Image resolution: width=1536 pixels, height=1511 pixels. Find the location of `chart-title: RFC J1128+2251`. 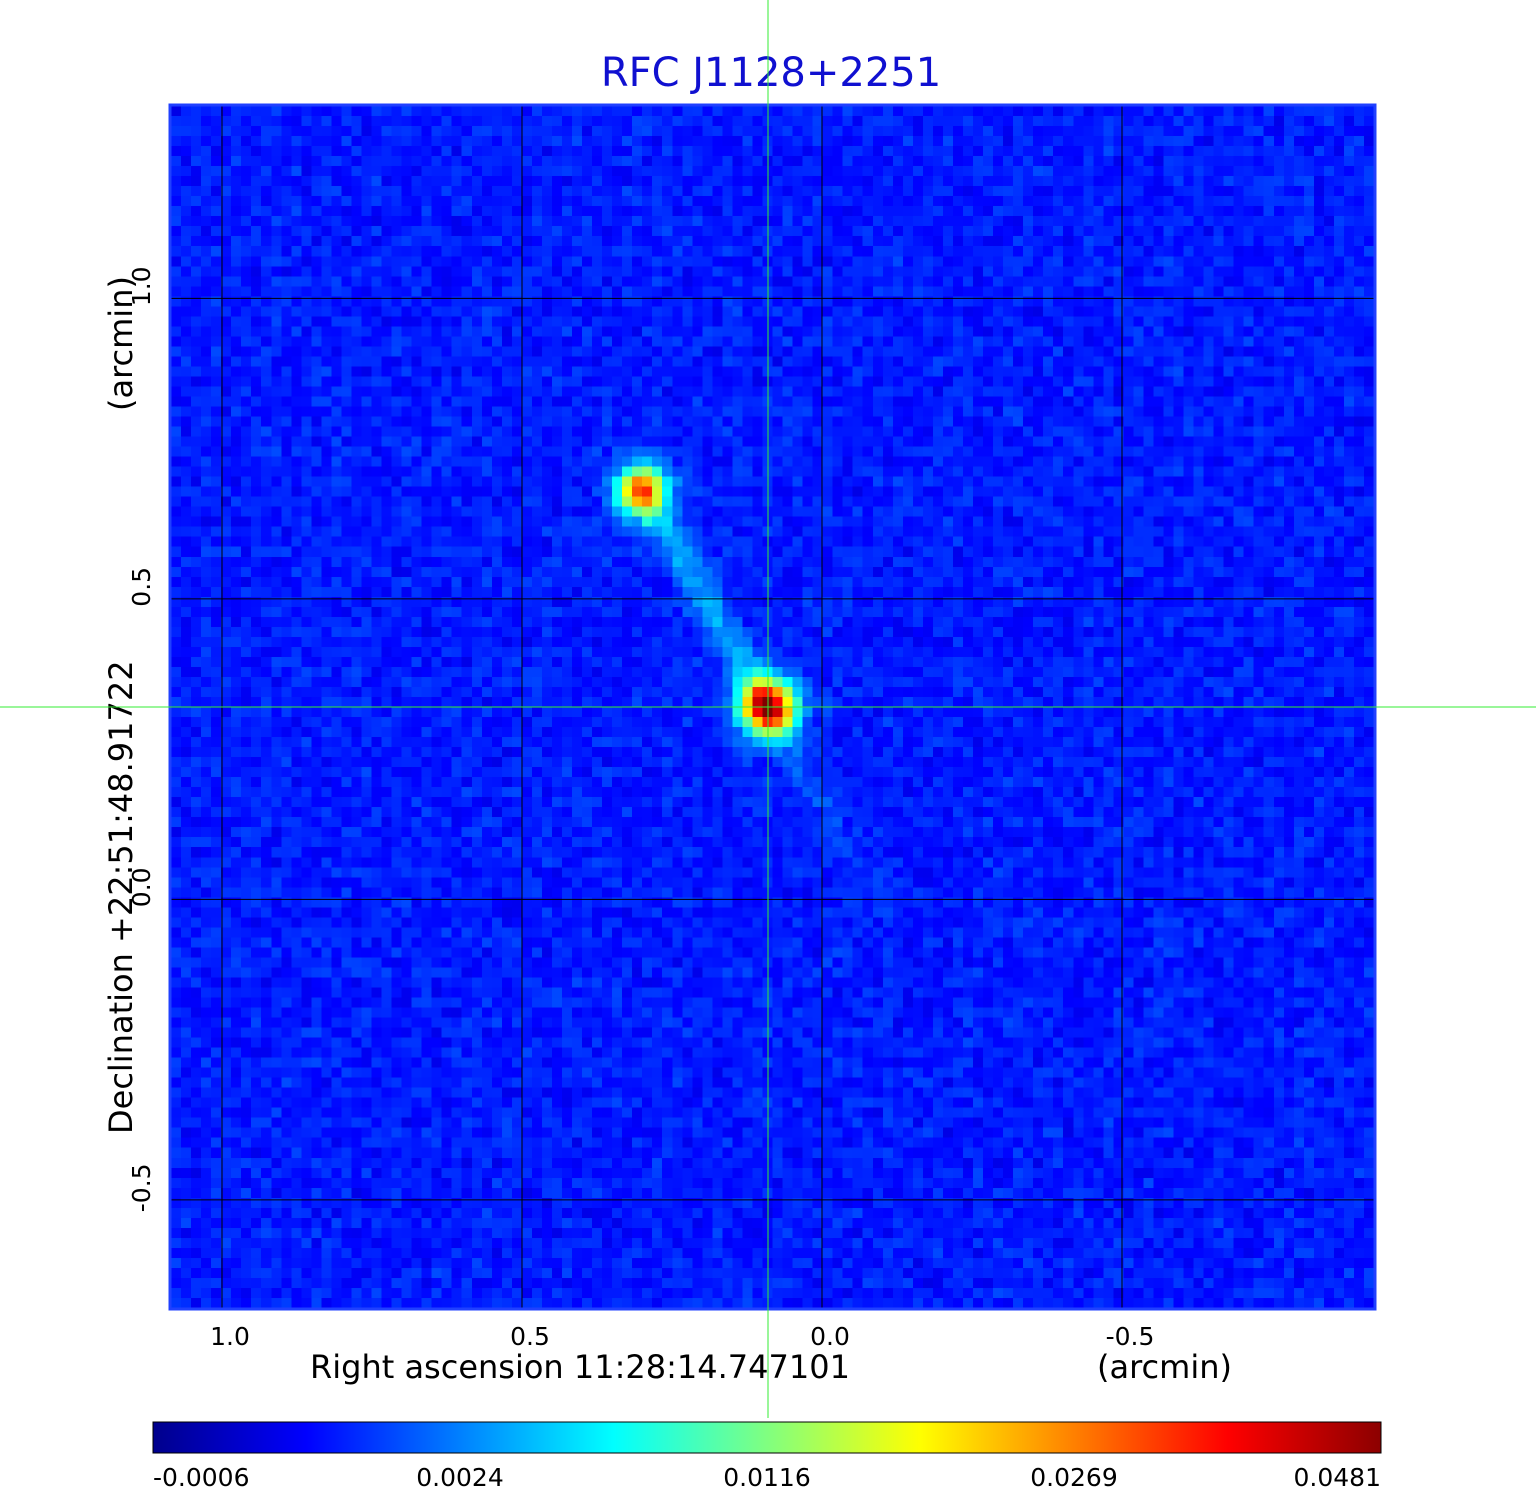

chart-title: RFC J1128+2251 is located at coordinates (771, 73).